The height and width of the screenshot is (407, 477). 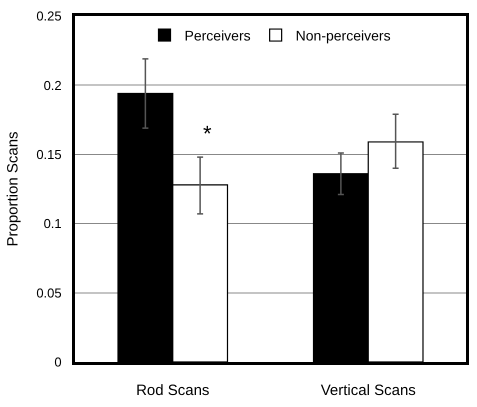 I want to click on y-tick-label: 0.1, so click(x=53, y=224).